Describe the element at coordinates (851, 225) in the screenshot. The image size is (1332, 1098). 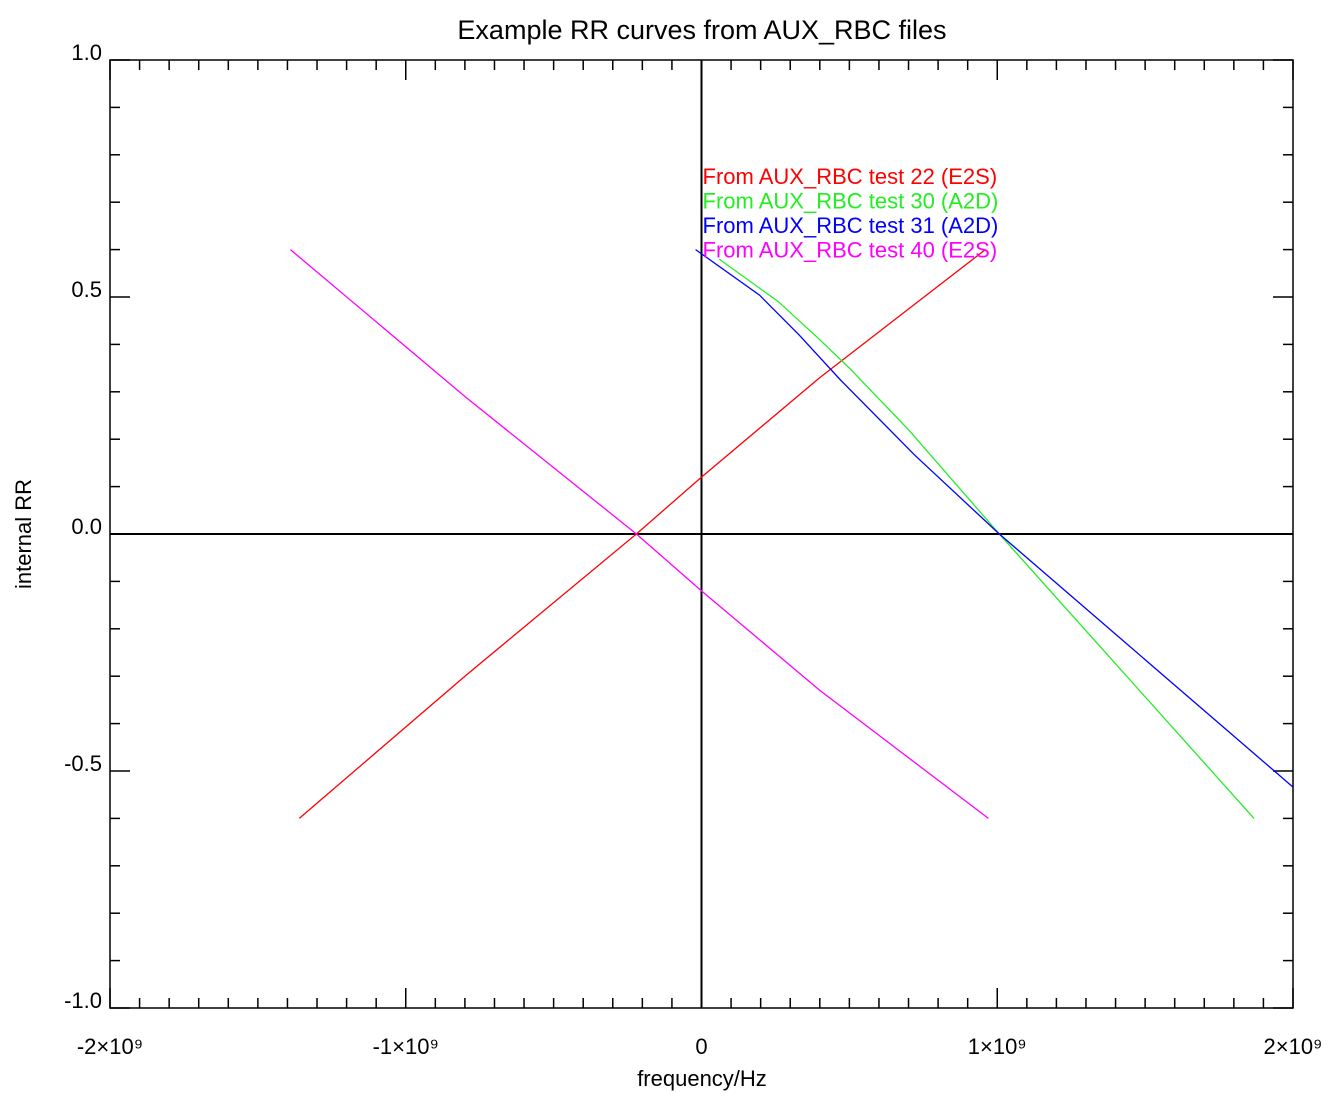
I see `legend-entry: From AUX_RBC test 31 (A2D)` at that location.